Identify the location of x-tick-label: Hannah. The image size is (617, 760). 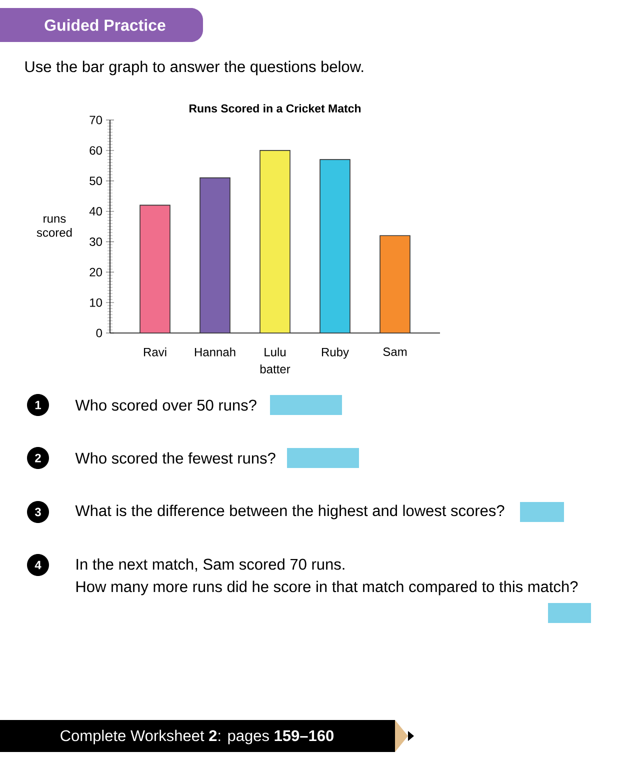
(215, 352).